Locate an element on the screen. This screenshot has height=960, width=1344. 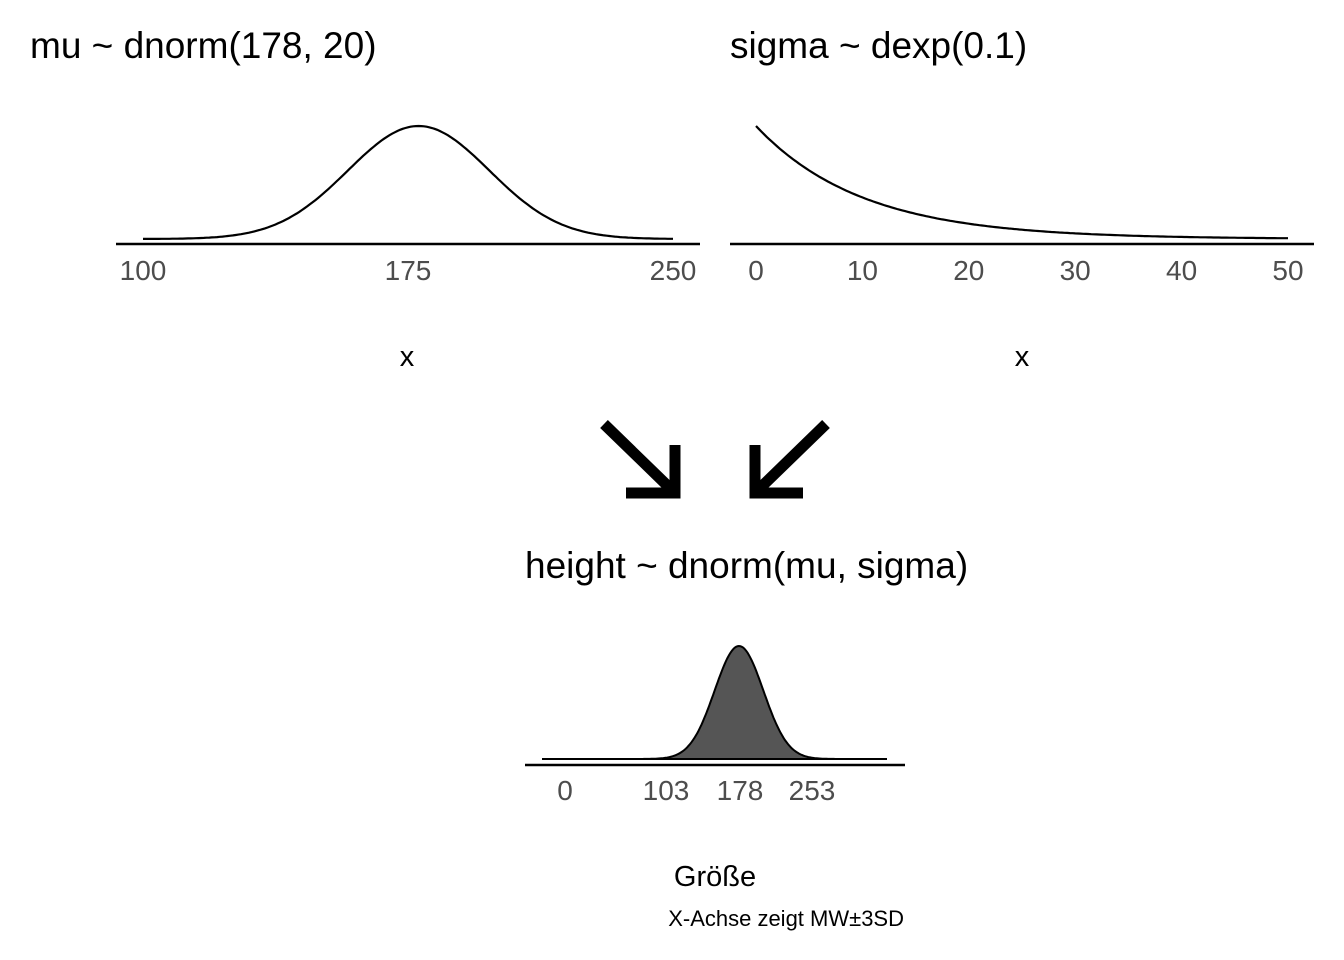
sigma-prior-title: sigma ~ dexp(0.1) is located at coordinates (878, 45).